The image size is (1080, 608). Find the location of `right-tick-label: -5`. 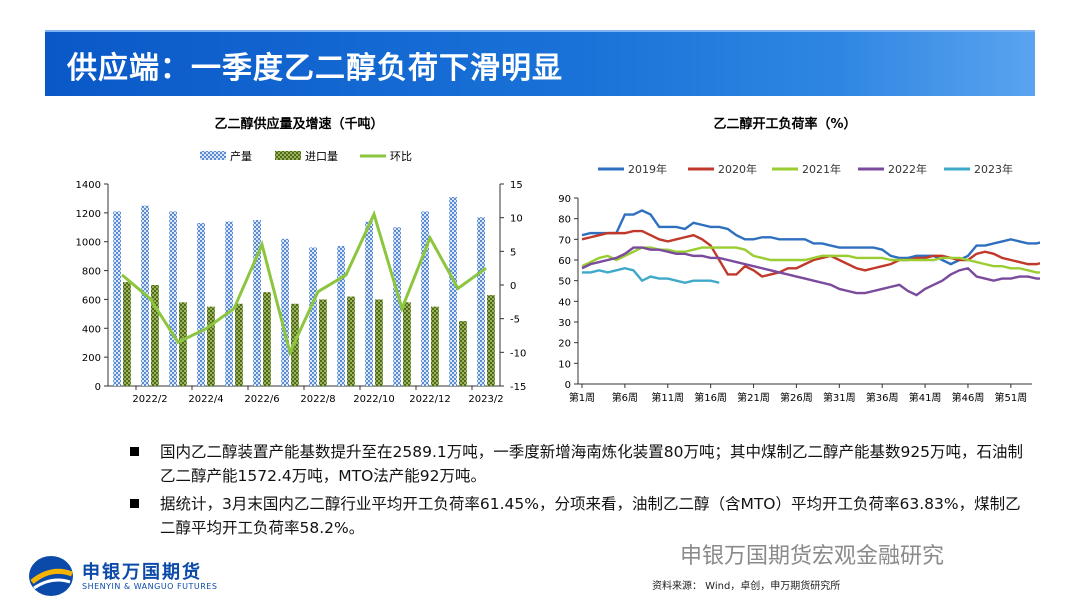

right-tick-label: -5 is located at coordinates (515, 320).